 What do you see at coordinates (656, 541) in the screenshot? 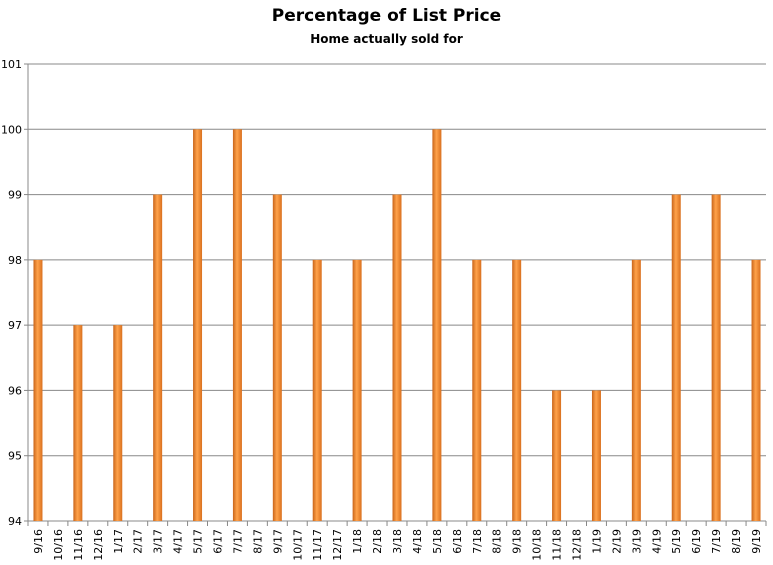
I see `x-tick-label: 4/19` at bounding box center [656, 541].